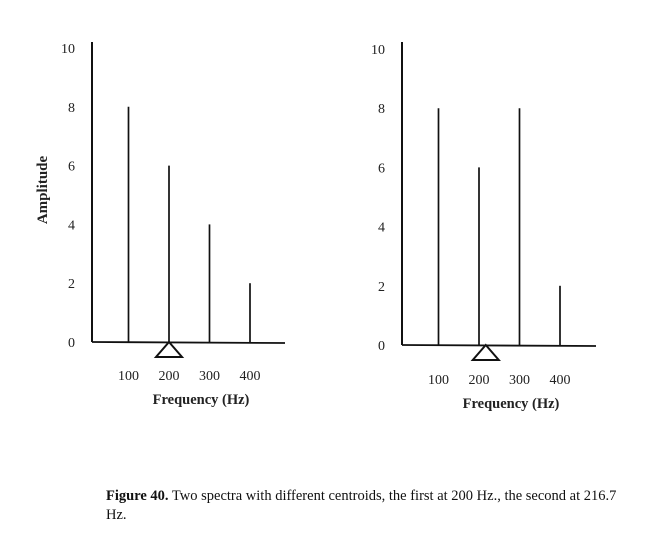  Describe the element at coordinates (43, 189) in the screenshot. I see `y-axis-title: Amplitude` at that location.